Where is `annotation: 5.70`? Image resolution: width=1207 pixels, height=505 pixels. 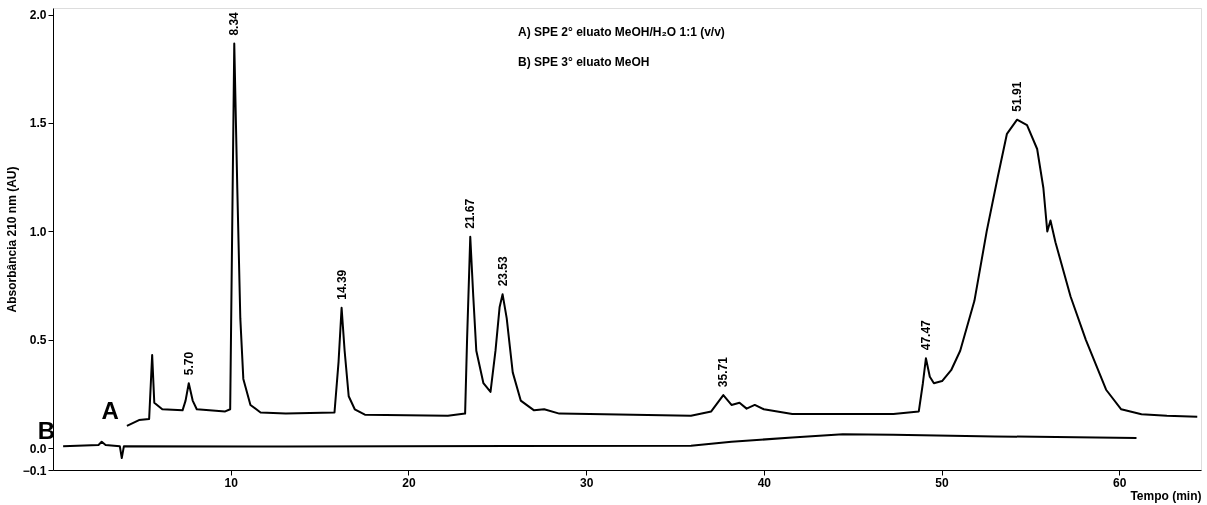
annotation: 5.70 is located at coordinates (188, 363).